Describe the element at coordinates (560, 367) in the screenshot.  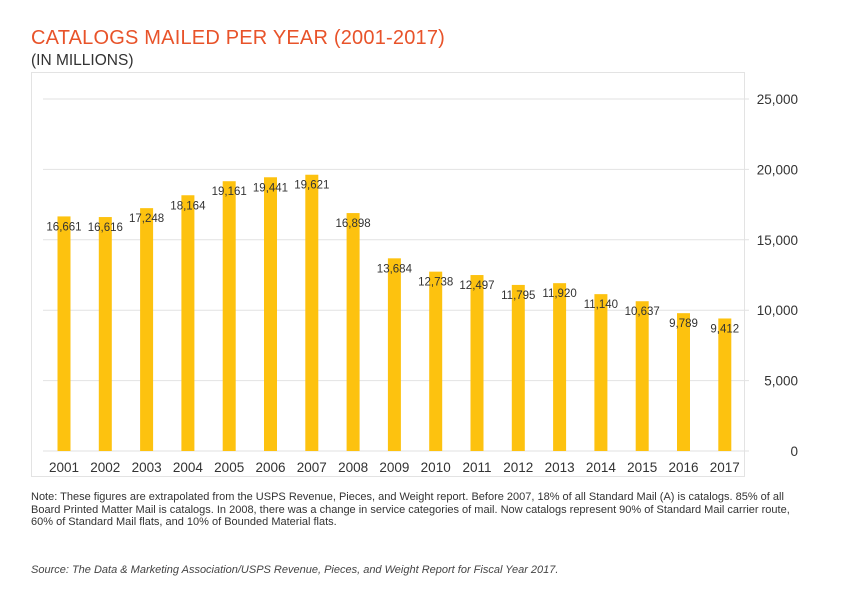
I see `bar-2013` at that location.